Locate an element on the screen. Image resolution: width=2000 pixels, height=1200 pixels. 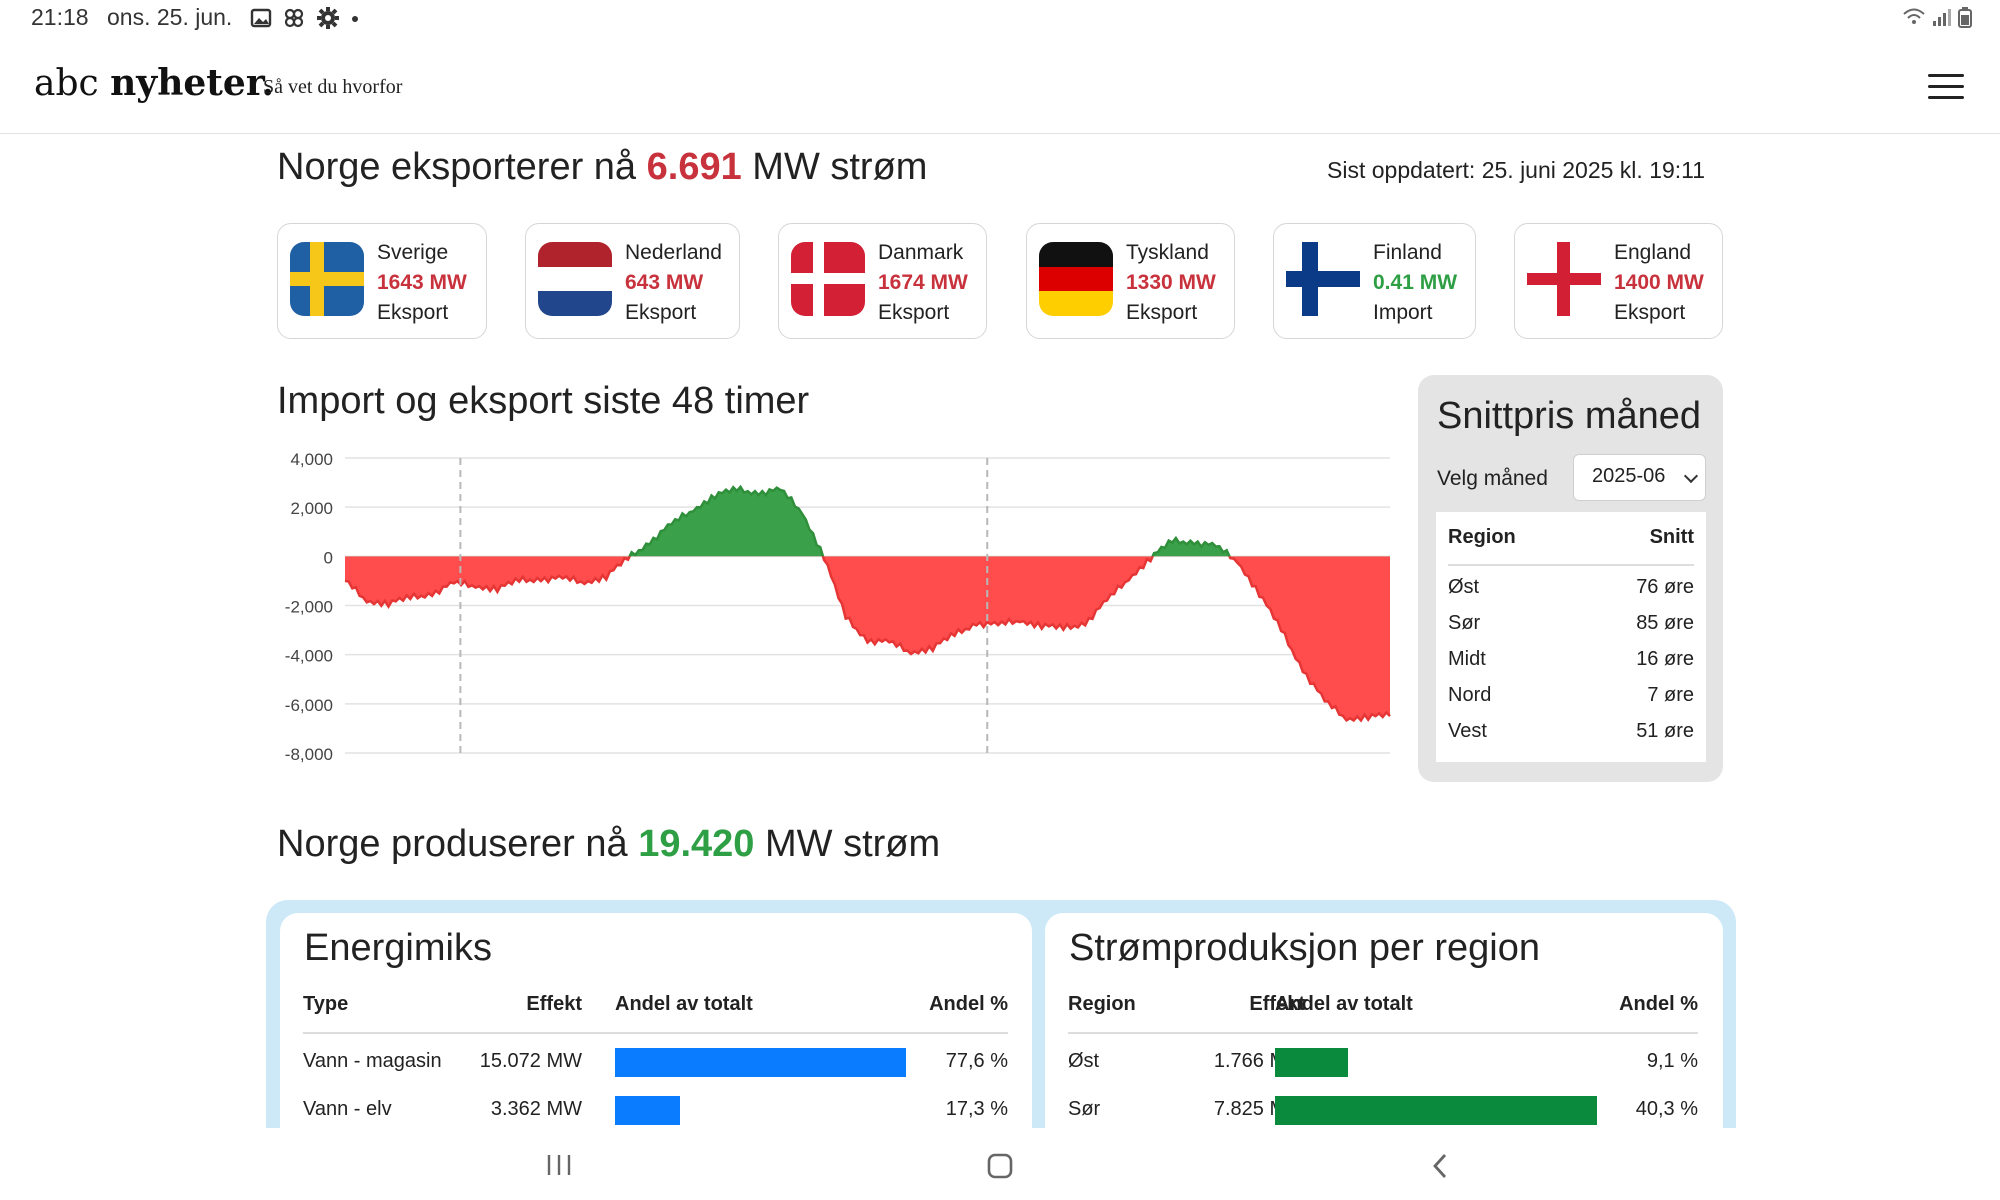
site-header: abc nyheter. Så vet du hvorfor is located at coordinates (1000, 85).